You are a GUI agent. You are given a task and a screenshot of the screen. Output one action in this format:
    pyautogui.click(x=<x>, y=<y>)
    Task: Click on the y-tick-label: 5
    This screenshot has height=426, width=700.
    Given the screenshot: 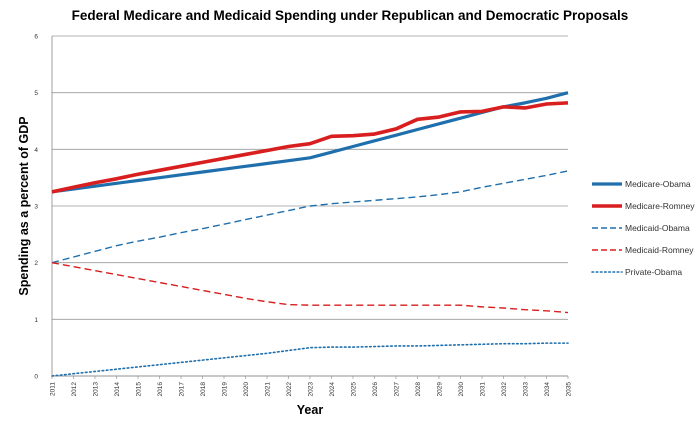 What is the action you would take?
    pyautogui.click(x=36, y=93)
    